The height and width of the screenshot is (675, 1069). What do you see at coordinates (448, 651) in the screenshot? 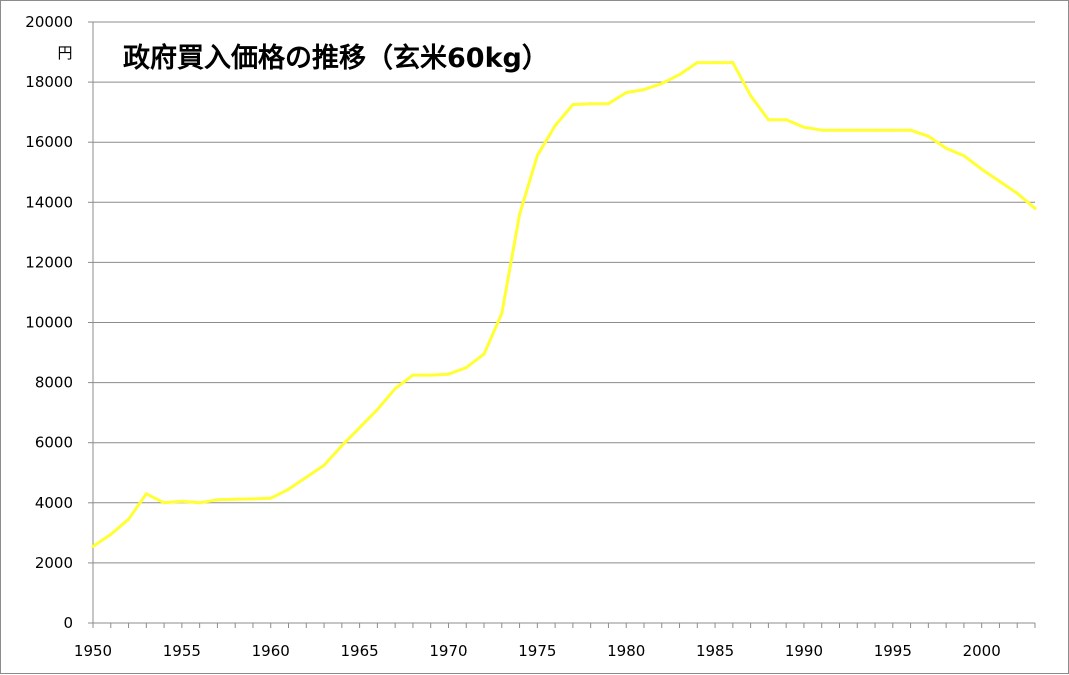
I see `x-tick-label: 1970` at bounding box center [448, 651].